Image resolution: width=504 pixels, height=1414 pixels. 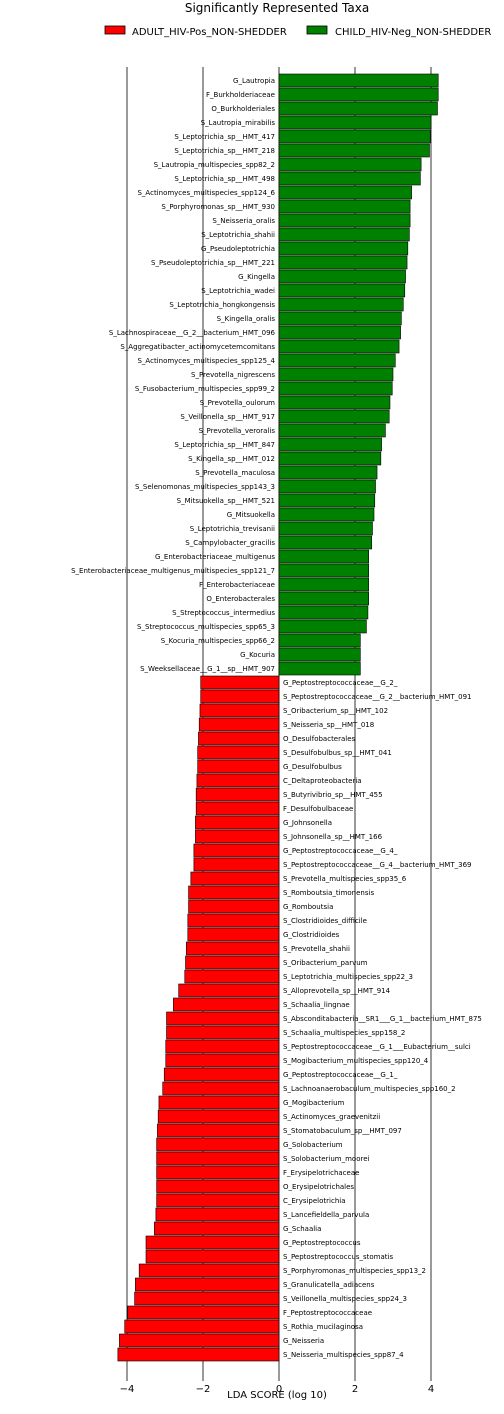 What do you see at coordinates (230, 543) in the screenshot?
I see `bar-label: S_Campylobacter_gracilis` at bounding box center [230, 543].